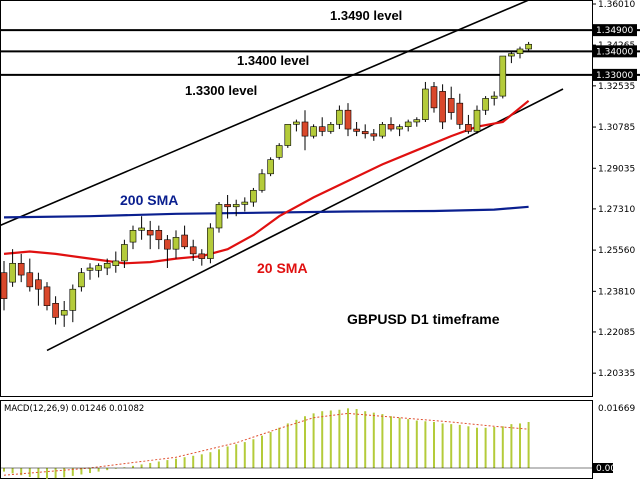 Image resolution: width=640 pixels, height=480 pixels. I want to click on macd-zero-tag, so click(603, 468).